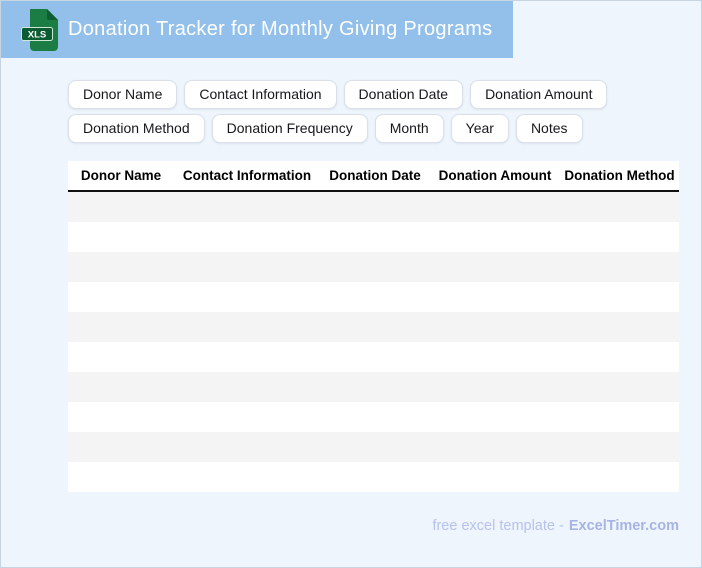 The height and width of the screenshot is (568, 702). I want to click on footer-brand-link: ExcelTimer.com, so click(623, 526).